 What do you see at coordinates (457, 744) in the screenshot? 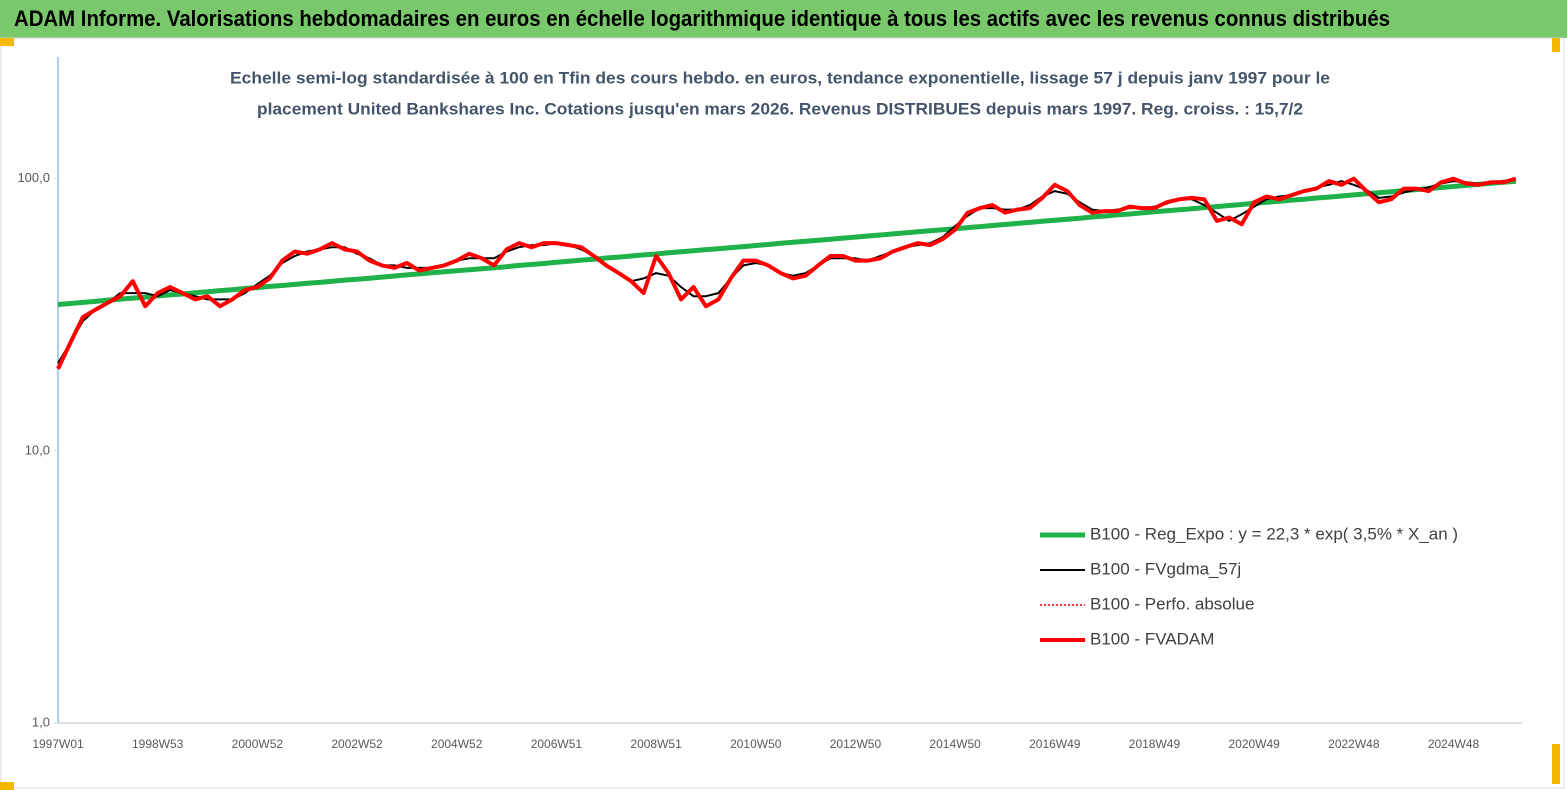
I see `x-tick-label: 2004W52` at bounding box center [457, 744].